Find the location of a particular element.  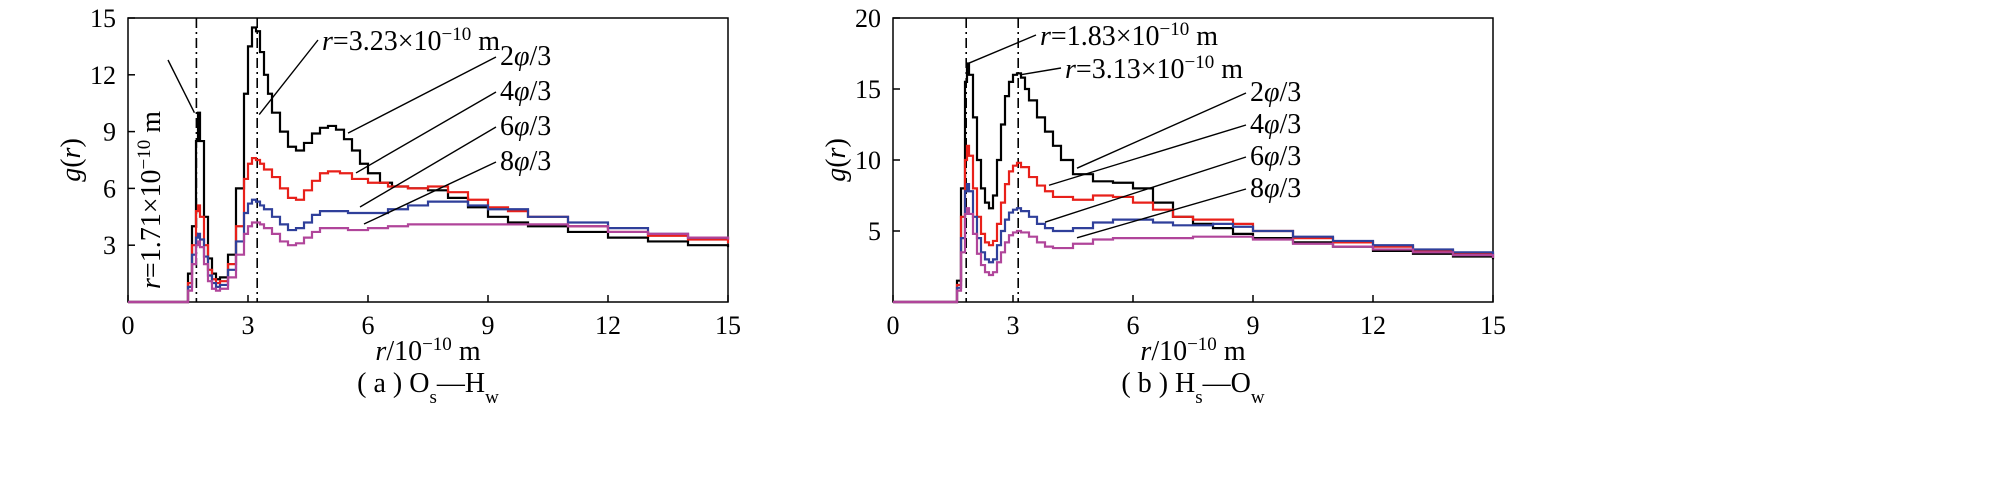

peak-annotation: r=3.13×10−10 m is located at coordinates (1154, 69).